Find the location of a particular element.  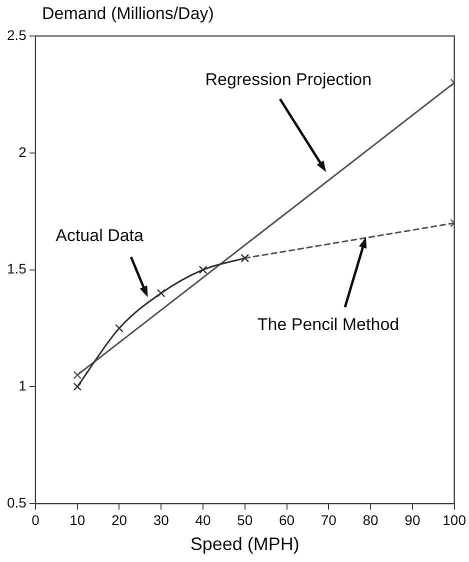

x-tick-label: 10 is located at coordinates (78, 520).